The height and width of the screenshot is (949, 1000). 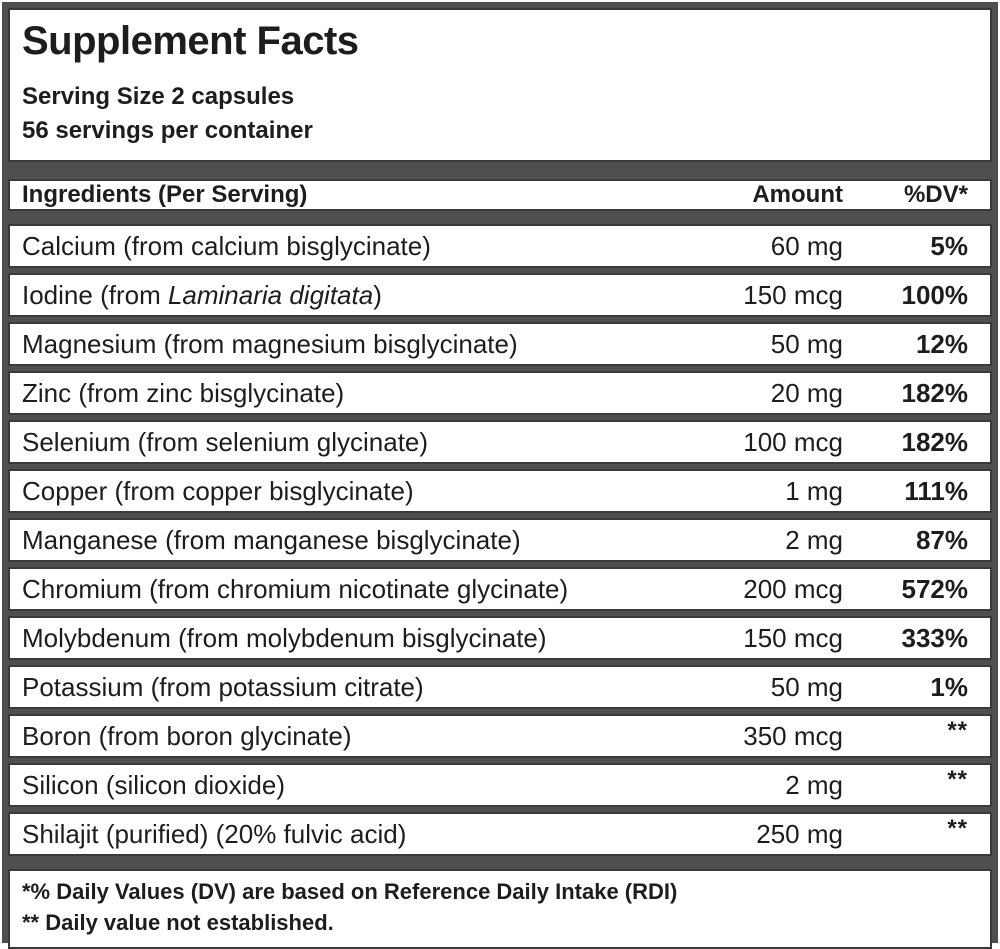 What do you see at coordinates (500, 862) in the screenshot?
I see `divider-bar-footer` at bounding box center [500, 862].